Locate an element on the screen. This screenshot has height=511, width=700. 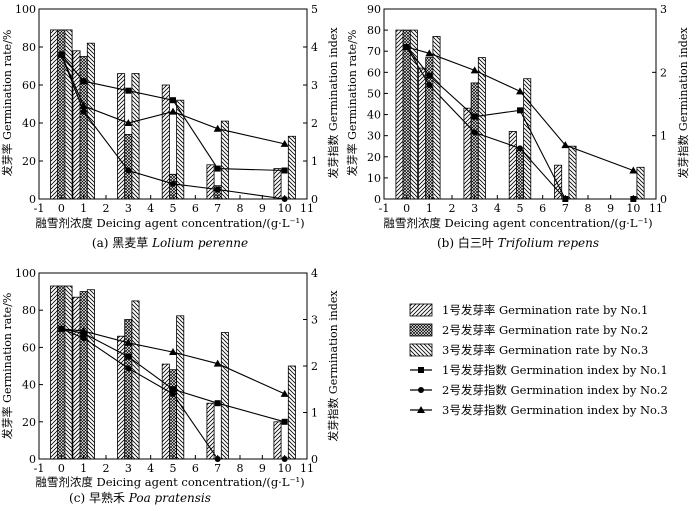
xtick-label-a-9: 9 is located at coordinates (262, 208).